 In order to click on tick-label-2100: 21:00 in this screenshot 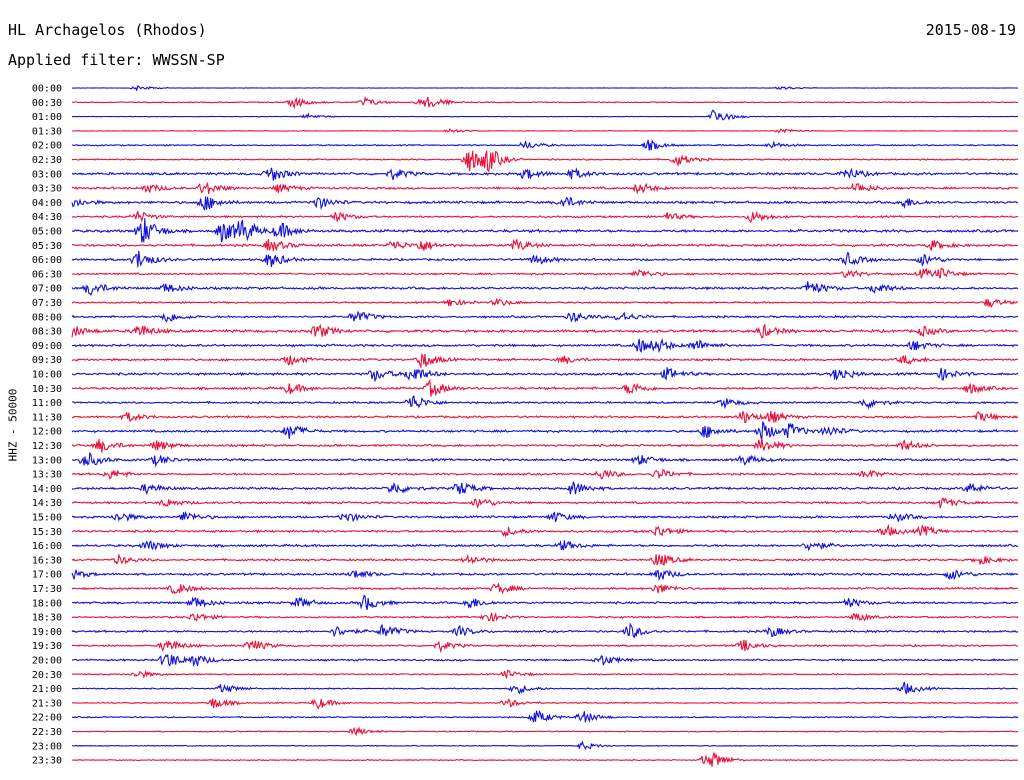, I will do `click(47, 689)`.